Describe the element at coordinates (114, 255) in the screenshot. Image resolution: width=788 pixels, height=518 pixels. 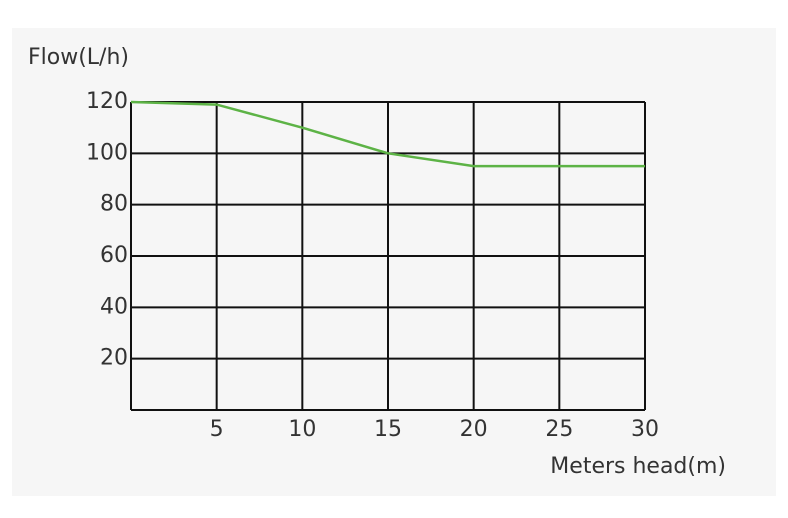
I see `y-tick-label: 60` at that location.